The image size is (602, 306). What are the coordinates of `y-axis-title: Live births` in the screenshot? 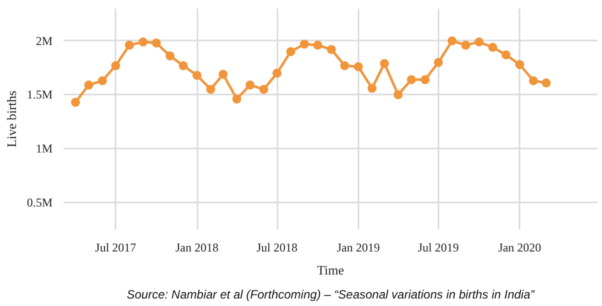 It's located at (11, 119).